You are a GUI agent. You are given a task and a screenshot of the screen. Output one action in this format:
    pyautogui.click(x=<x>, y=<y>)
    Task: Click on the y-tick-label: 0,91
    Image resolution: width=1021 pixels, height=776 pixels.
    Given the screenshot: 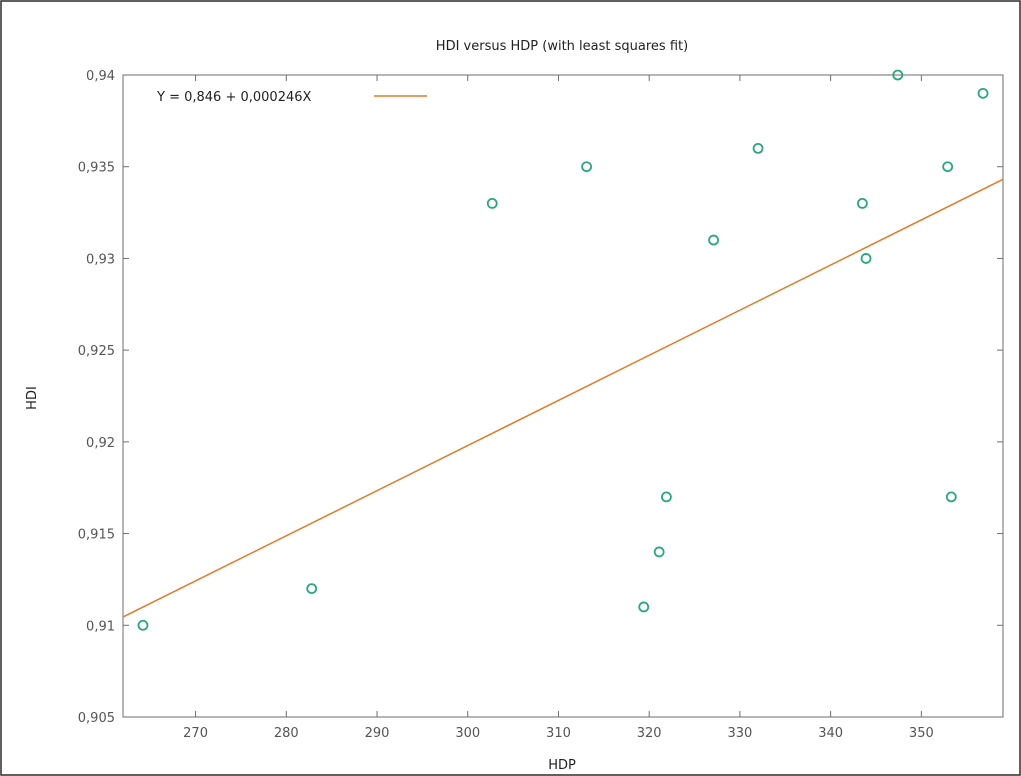 What is the action you would take?
    pyautogui.click(x=100, y=626)
    